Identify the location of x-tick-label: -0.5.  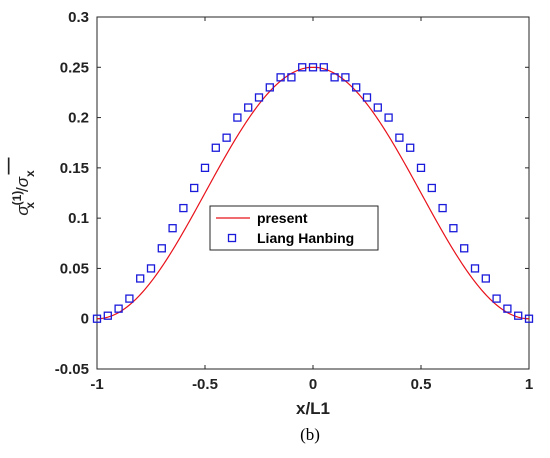
(205, 384).